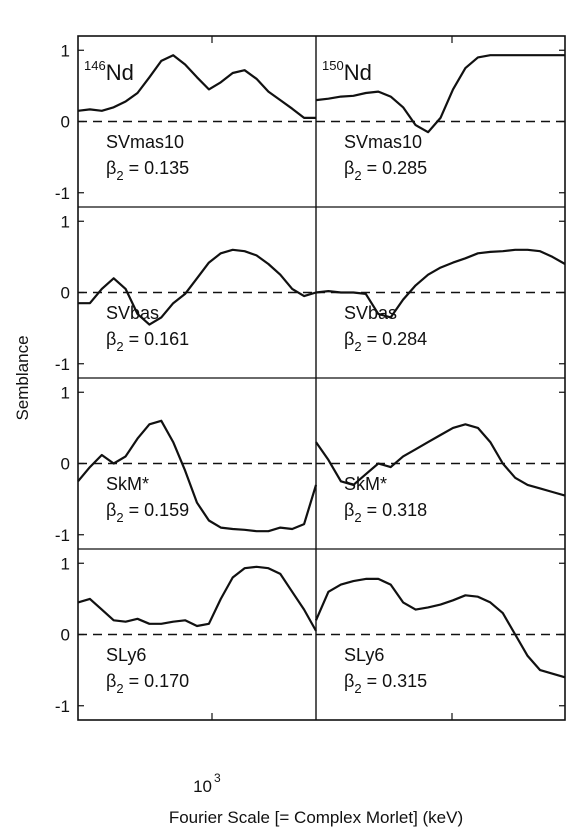 The image size is (582, 831). I want to click on beta-label: β2 = 0.315, so click(385, 683).